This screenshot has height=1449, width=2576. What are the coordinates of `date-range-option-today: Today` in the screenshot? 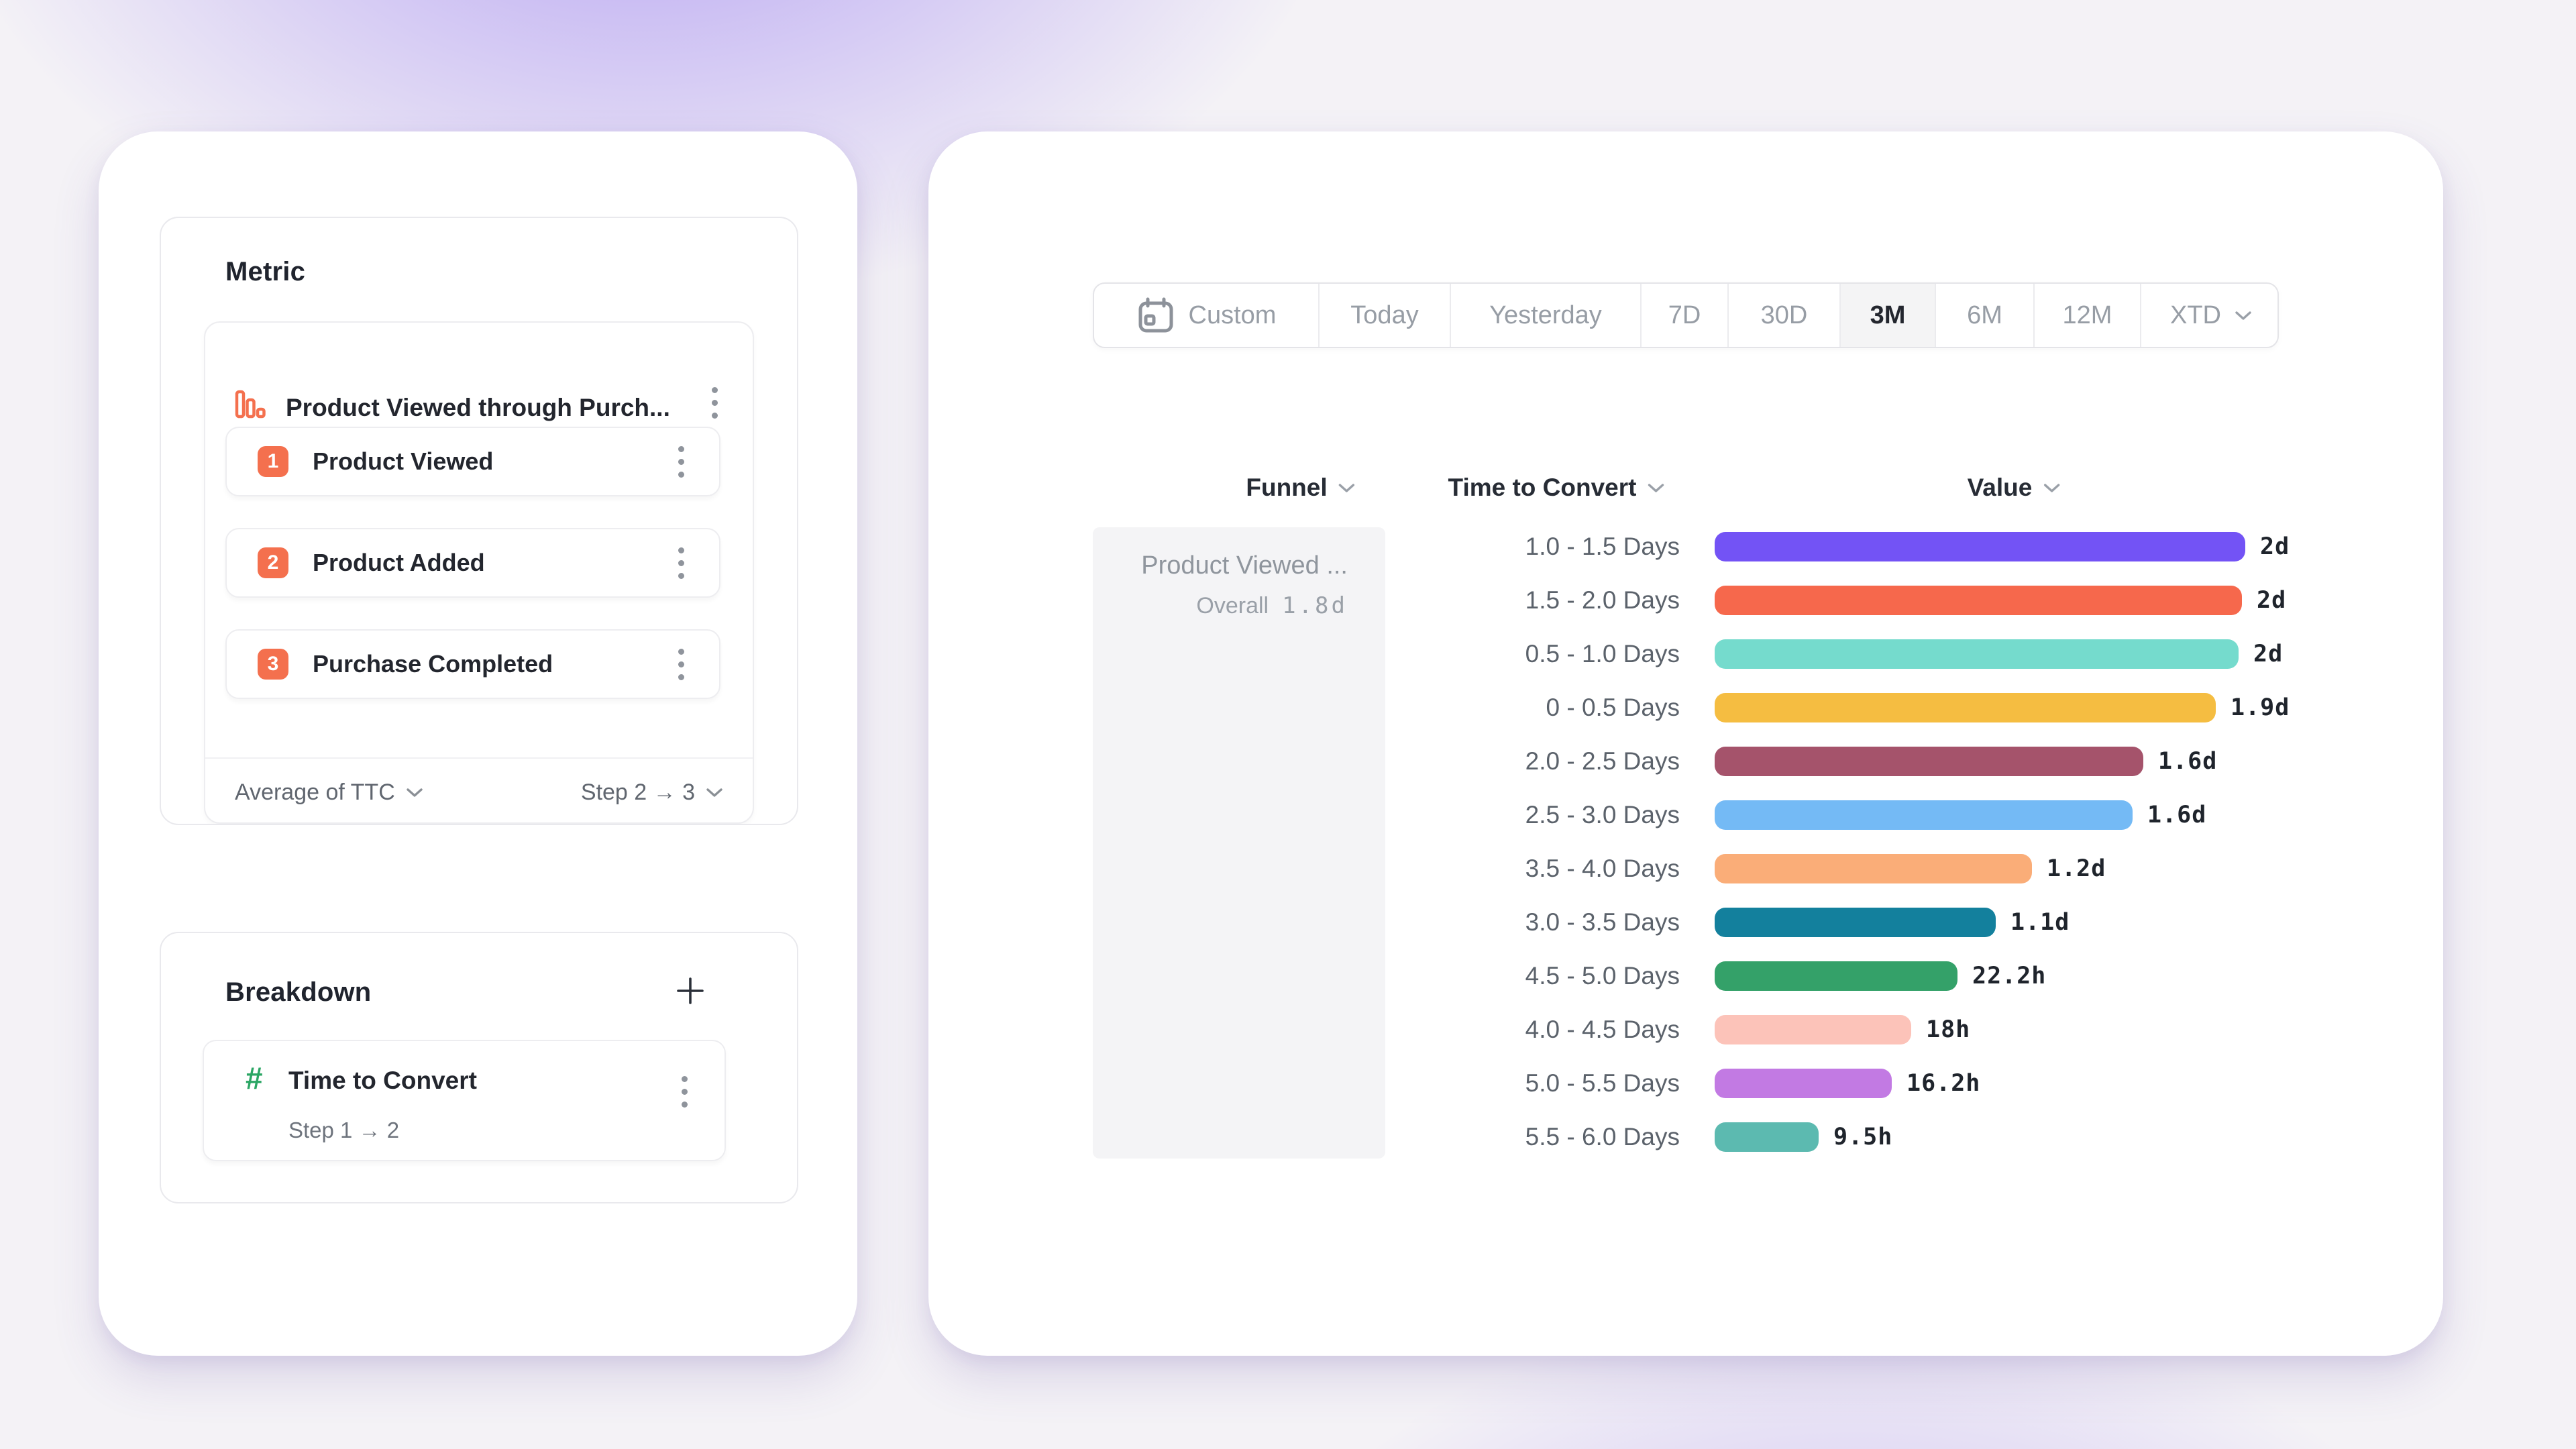 It's located at (1385, 315).